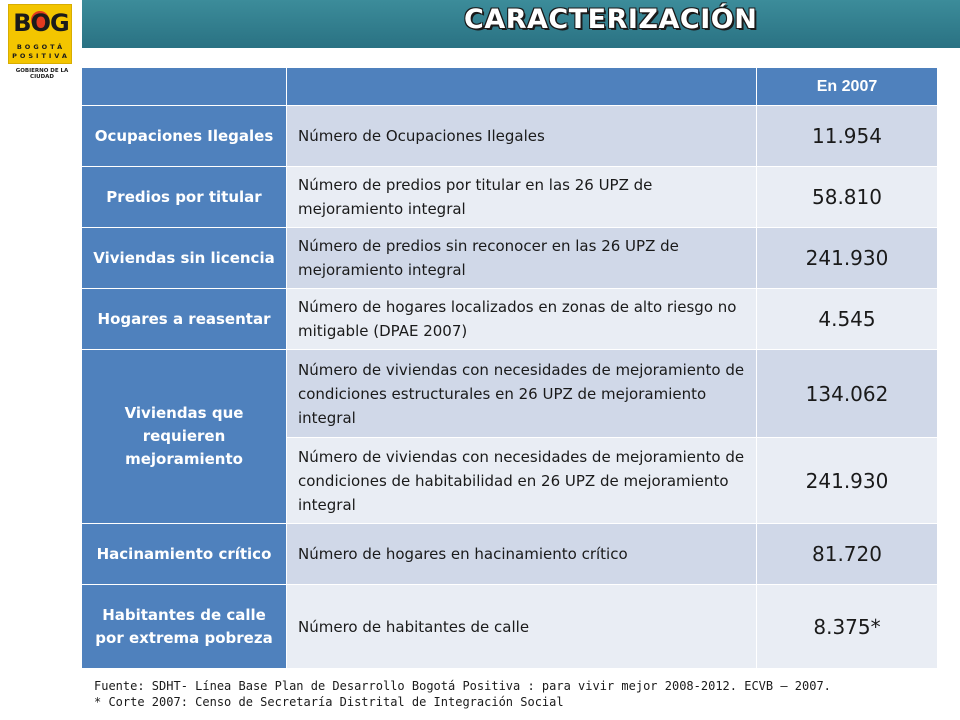 The image size is (960, 720). What do you see at coordinates (522, 627) in the screenshot?
I see `description-cell: Número de habitantes de calle` at bounding box center [522, 627].